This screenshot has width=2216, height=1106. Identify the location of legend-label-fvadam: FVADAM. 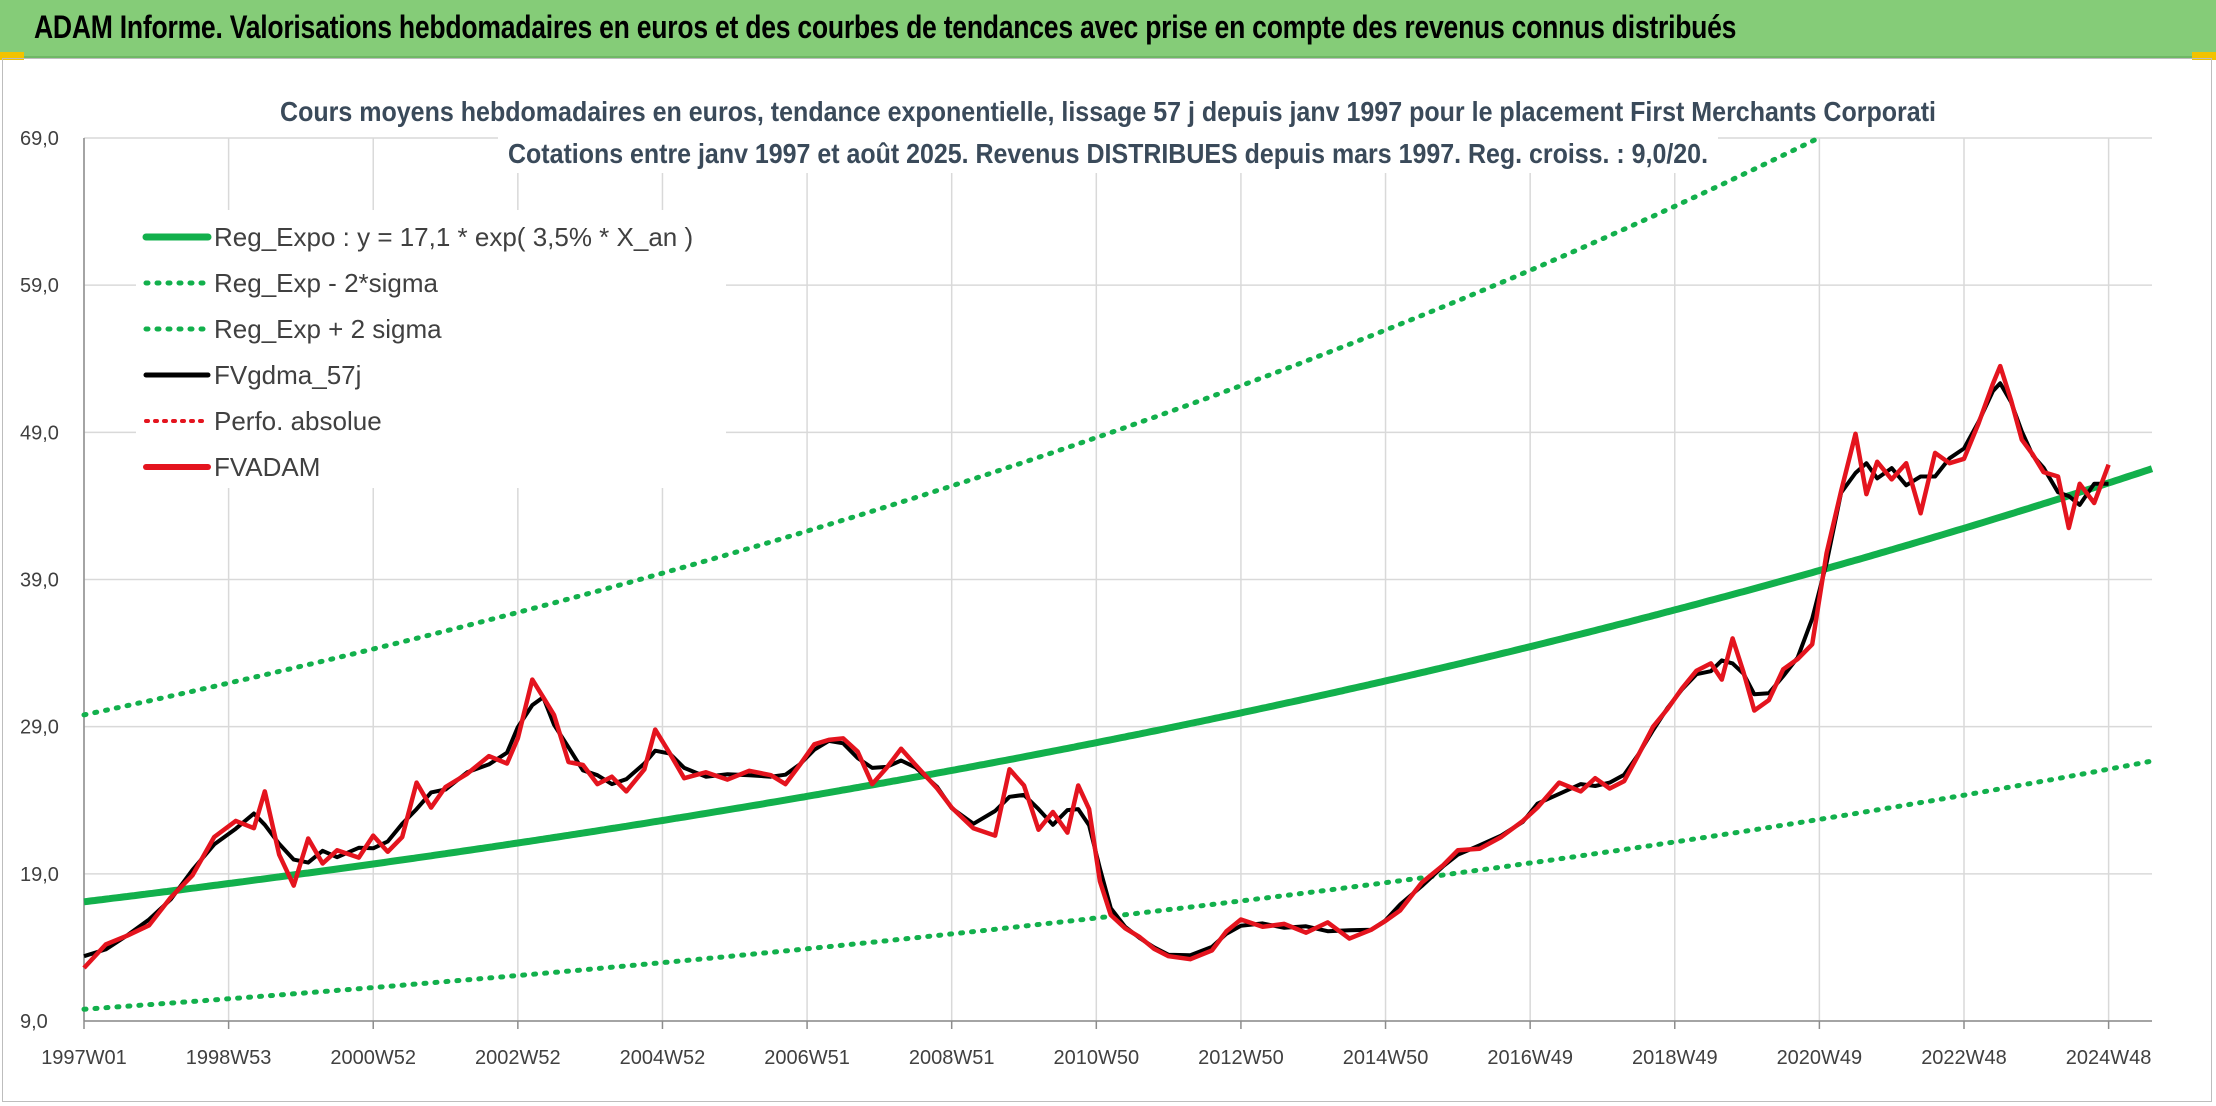
(267, 467).